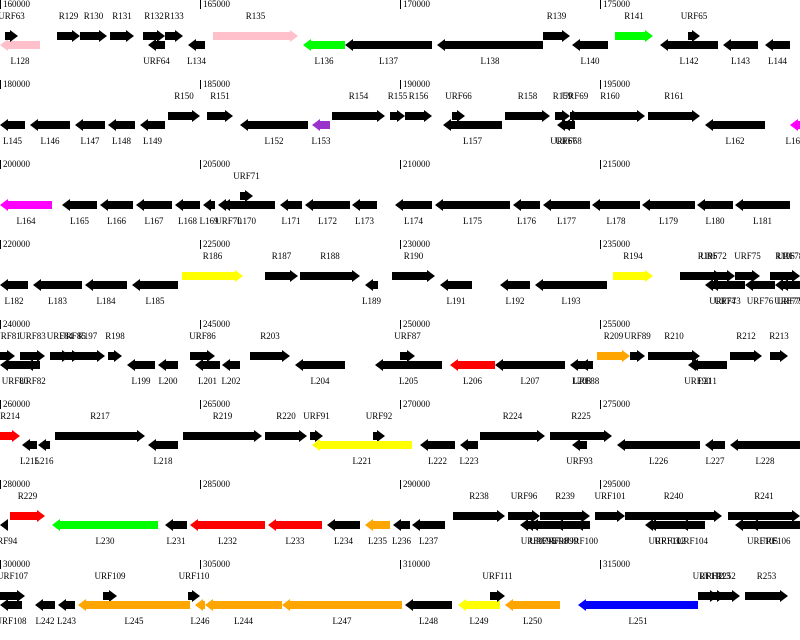  I want to click on gene-label: URF88, so click(586, 381).